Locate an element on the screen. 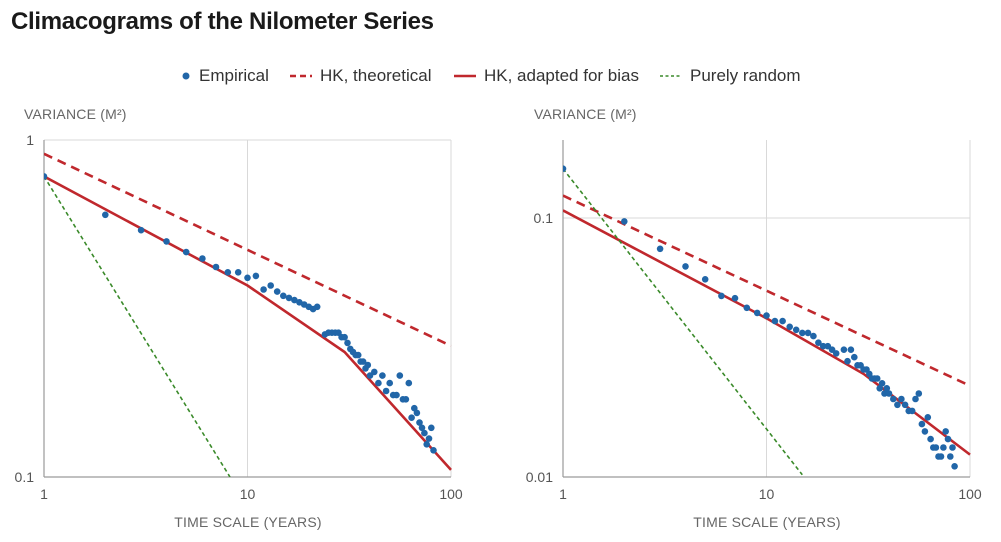 The image size is (1001, 542). legend-item-purely-random: Purely random is located at coordinates (730, 76).